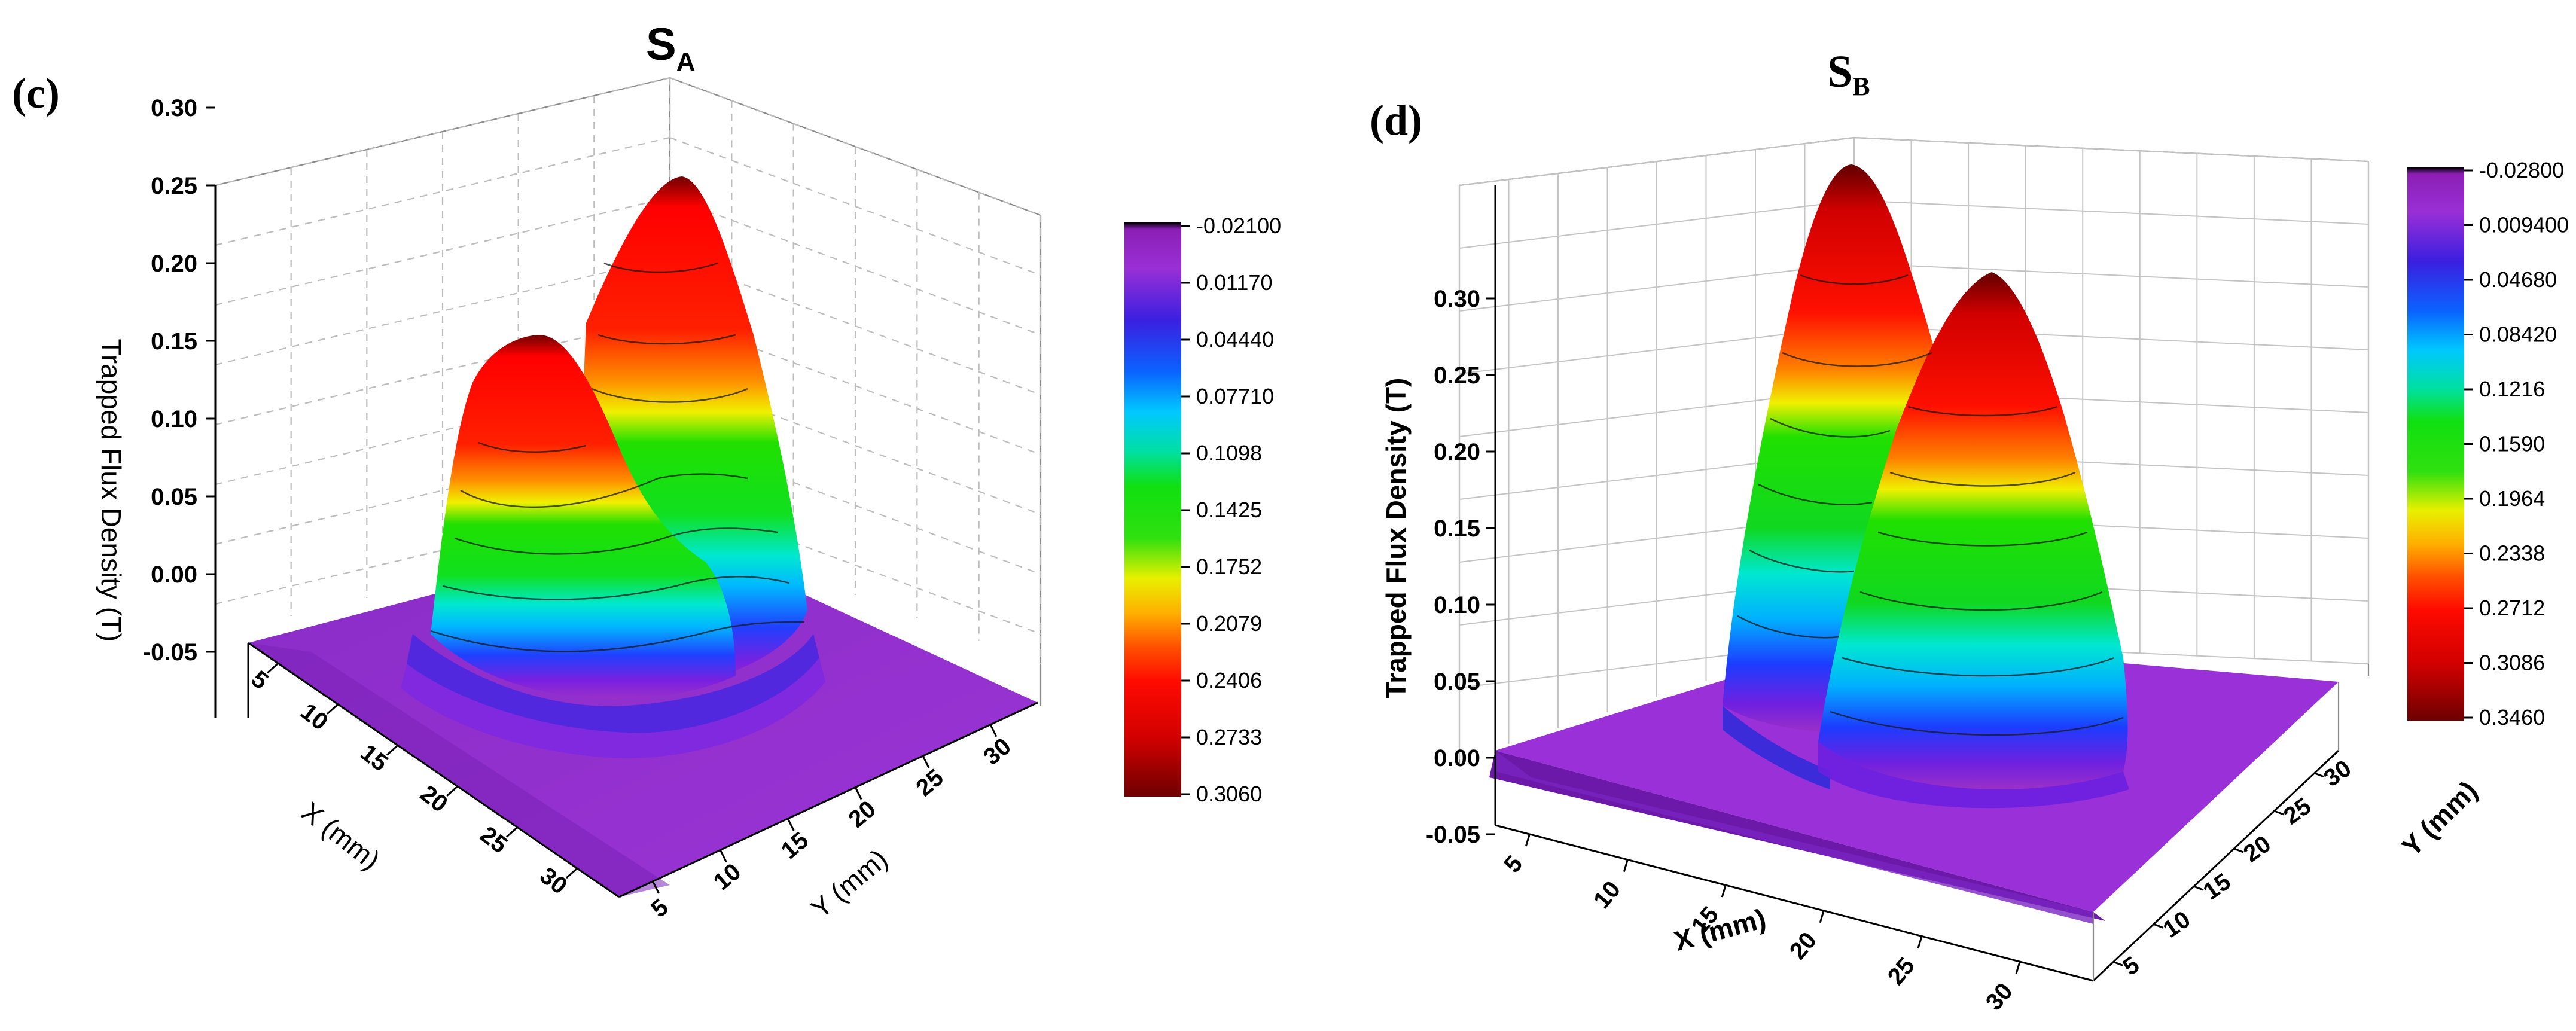 This screenshot has height=1031, width=2576. Describe the element at coordinates (373, 757) in the screenshot. I see `x-tick-label-c: 15` at that location.